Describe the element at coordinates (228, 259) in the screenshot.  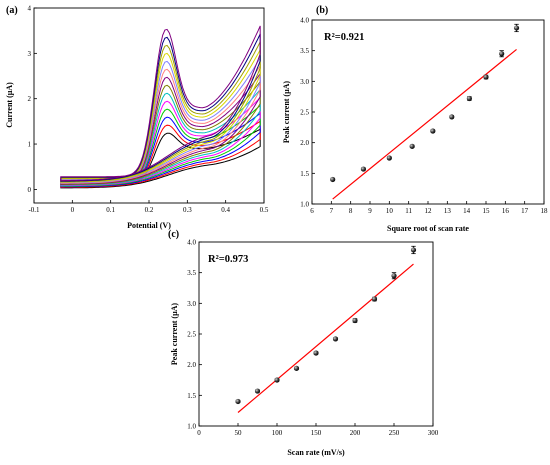
I see `panel-c-r2: R²=0.973` at that location.